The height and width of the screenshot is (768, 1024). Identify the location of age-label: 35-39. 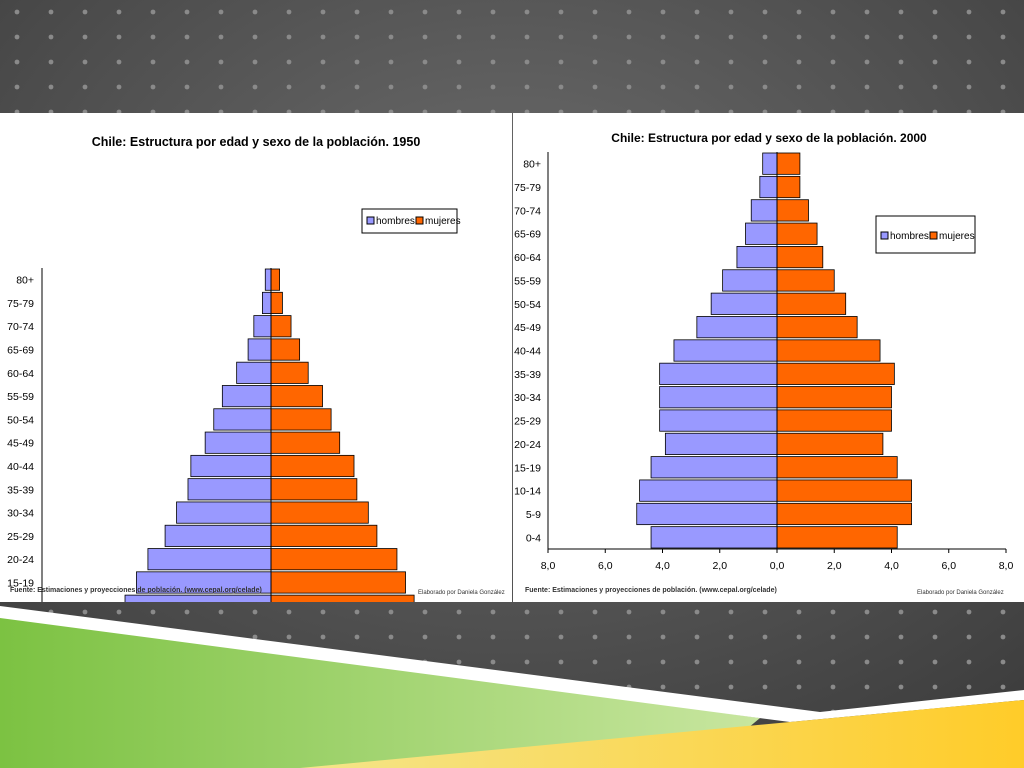
(527, 375).